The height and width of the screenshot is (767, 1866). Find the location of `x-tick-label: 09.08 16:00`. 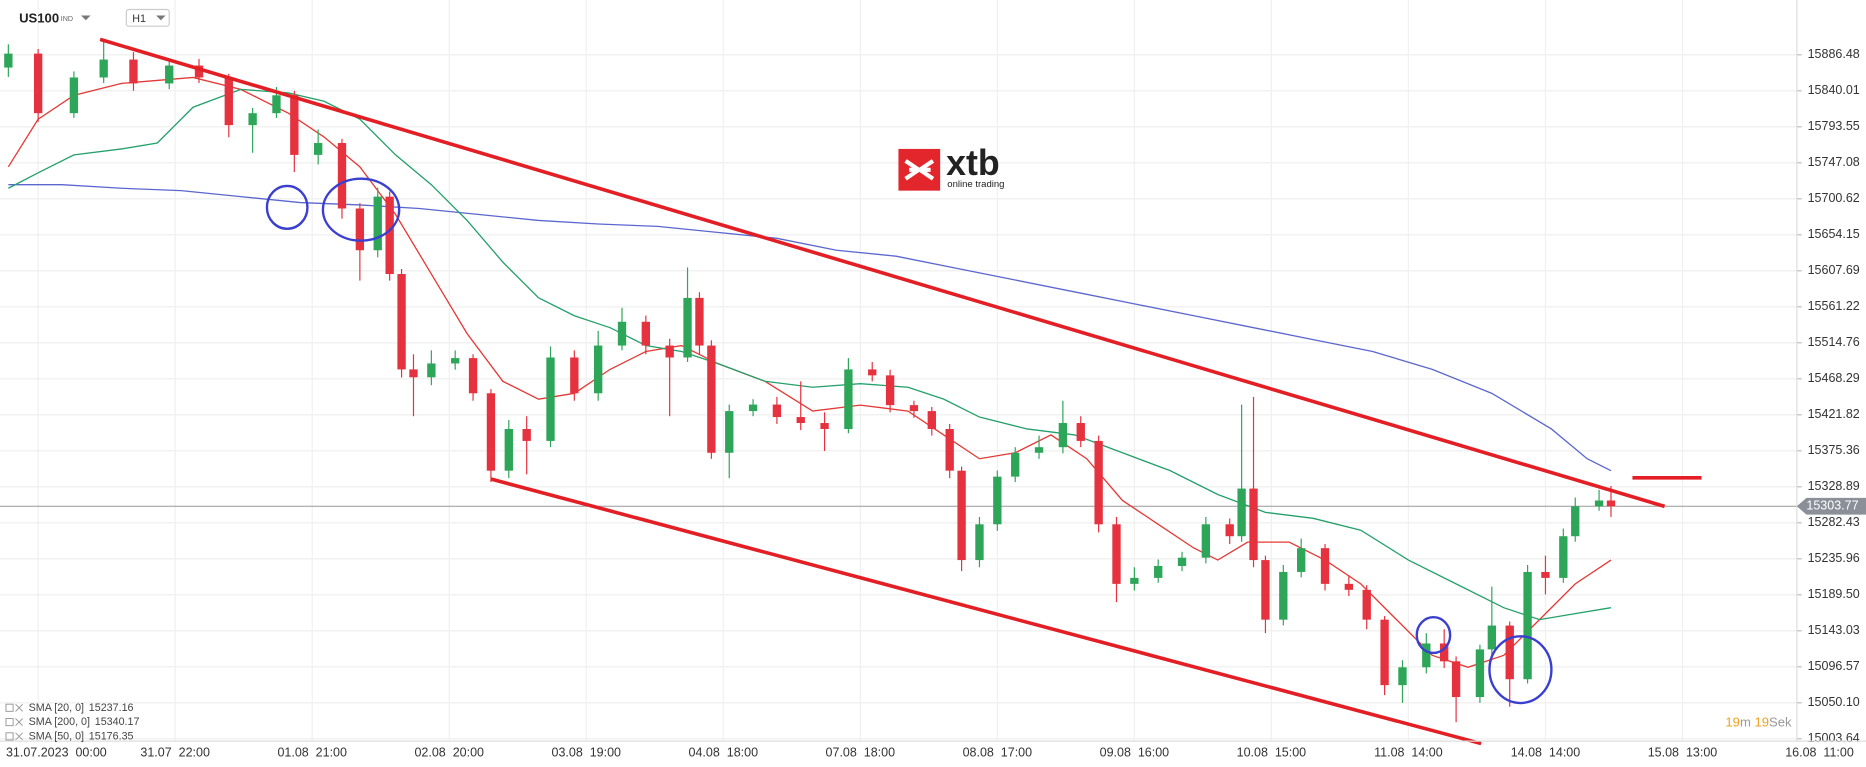

x-tick-label: 09.08 16:00 is located at coordinates (1135, 752).